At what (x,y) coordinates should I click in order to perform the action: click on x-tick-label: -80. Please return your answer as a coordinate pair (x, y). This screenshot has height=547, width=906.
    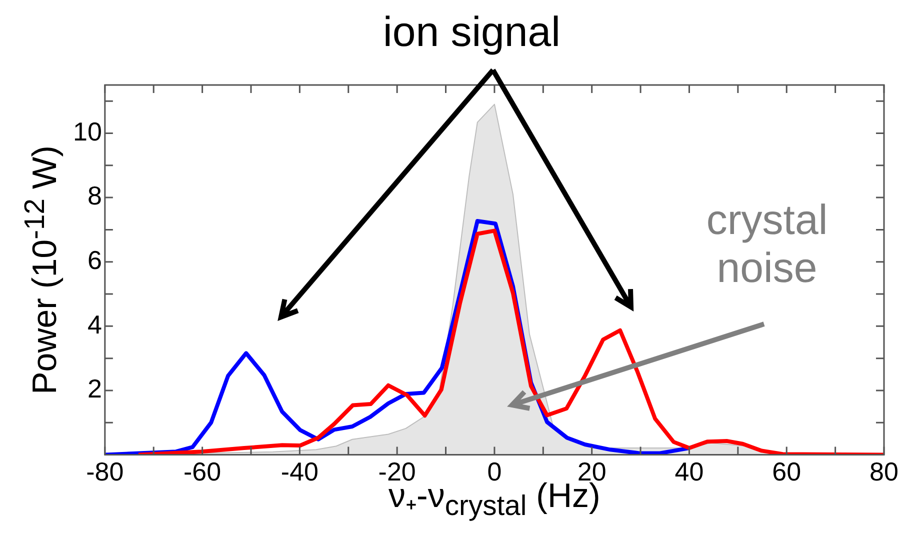
    Looking at the image, I should click on (105, 471).